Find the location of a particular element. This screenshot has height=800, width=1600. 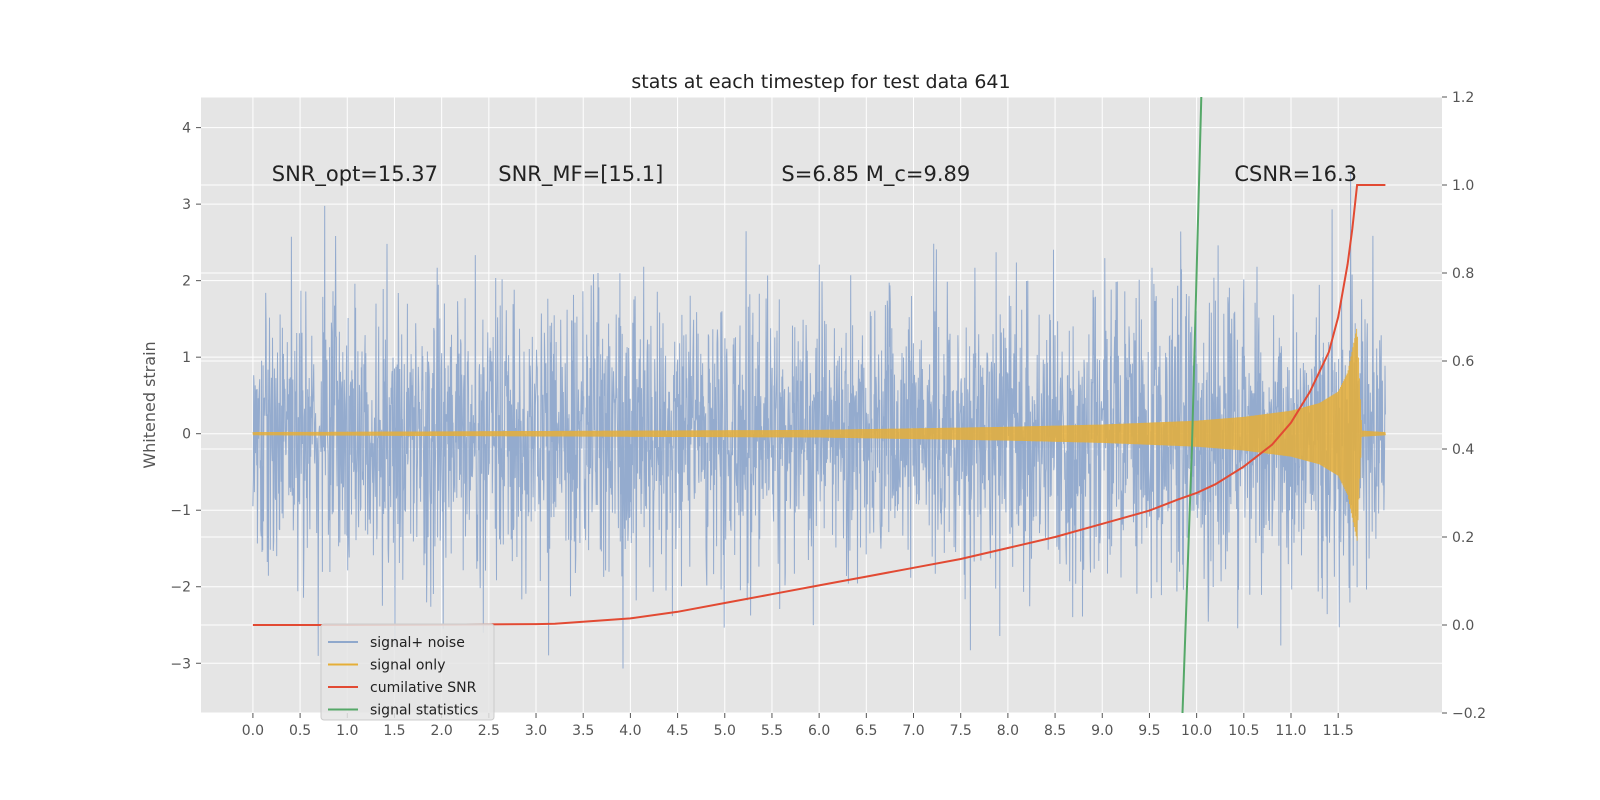

x-tick-label: 8.0 is located at coordinates (1008, 731).